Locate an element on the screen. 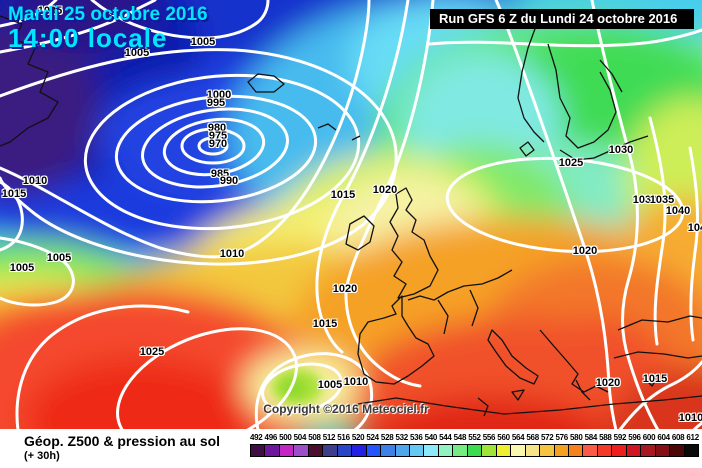 Image resolution: width=702 pixels, height=468 pixels. pressure-label: 1025 is located at coordinates (152, 352).